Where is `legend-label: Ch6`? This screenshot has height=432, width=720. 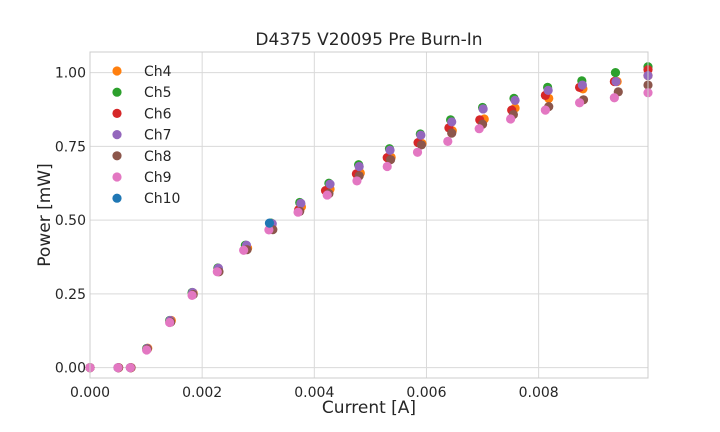
legend-label: Ch6 is located at coordinates (158, 114).